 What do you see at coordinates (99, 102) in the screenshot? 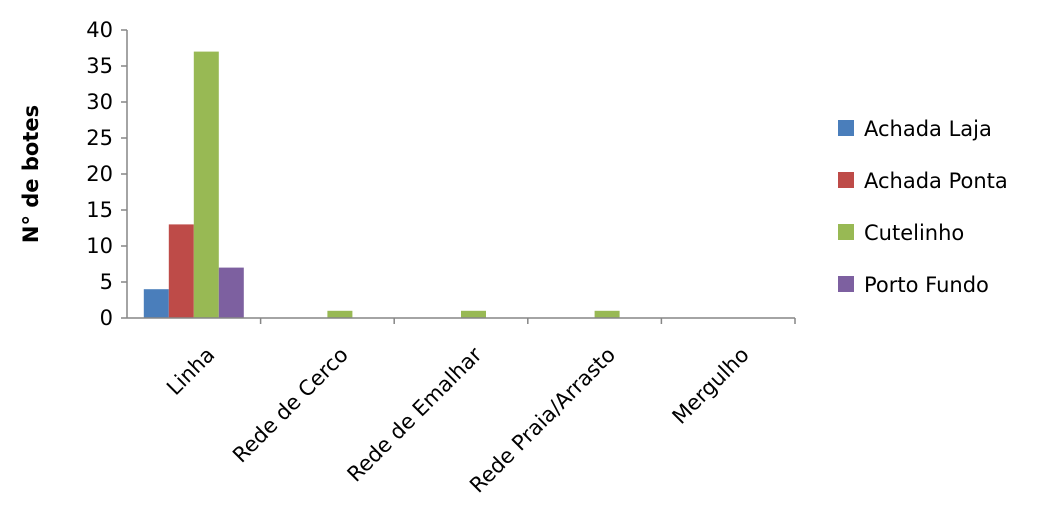
I see `y-tick-label: 30` at bounding box center [99, 102].